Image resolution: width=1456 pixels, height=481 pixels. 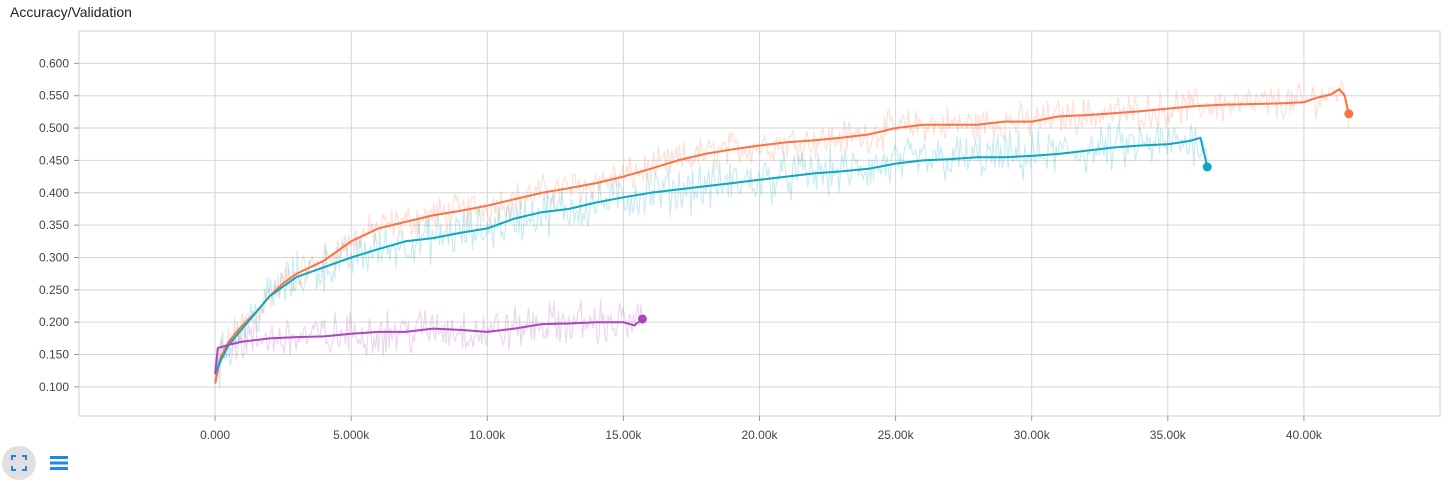 I want to click on y-tick-label: 0.450, so click(x=54, y=160).